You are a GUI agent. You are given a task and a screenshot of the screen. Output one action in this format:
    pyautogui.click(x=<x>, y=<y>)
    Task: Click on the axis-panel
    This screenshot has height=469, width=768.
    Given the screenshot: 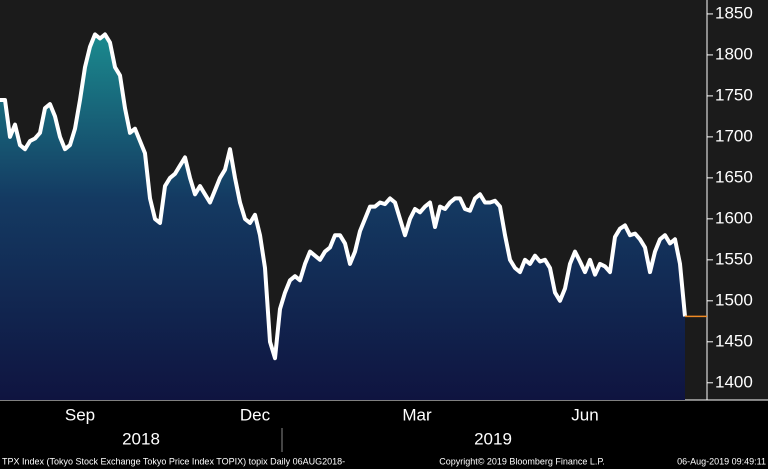 What is the action you would take?
    pyautogui.click(x=384, y=434)
    